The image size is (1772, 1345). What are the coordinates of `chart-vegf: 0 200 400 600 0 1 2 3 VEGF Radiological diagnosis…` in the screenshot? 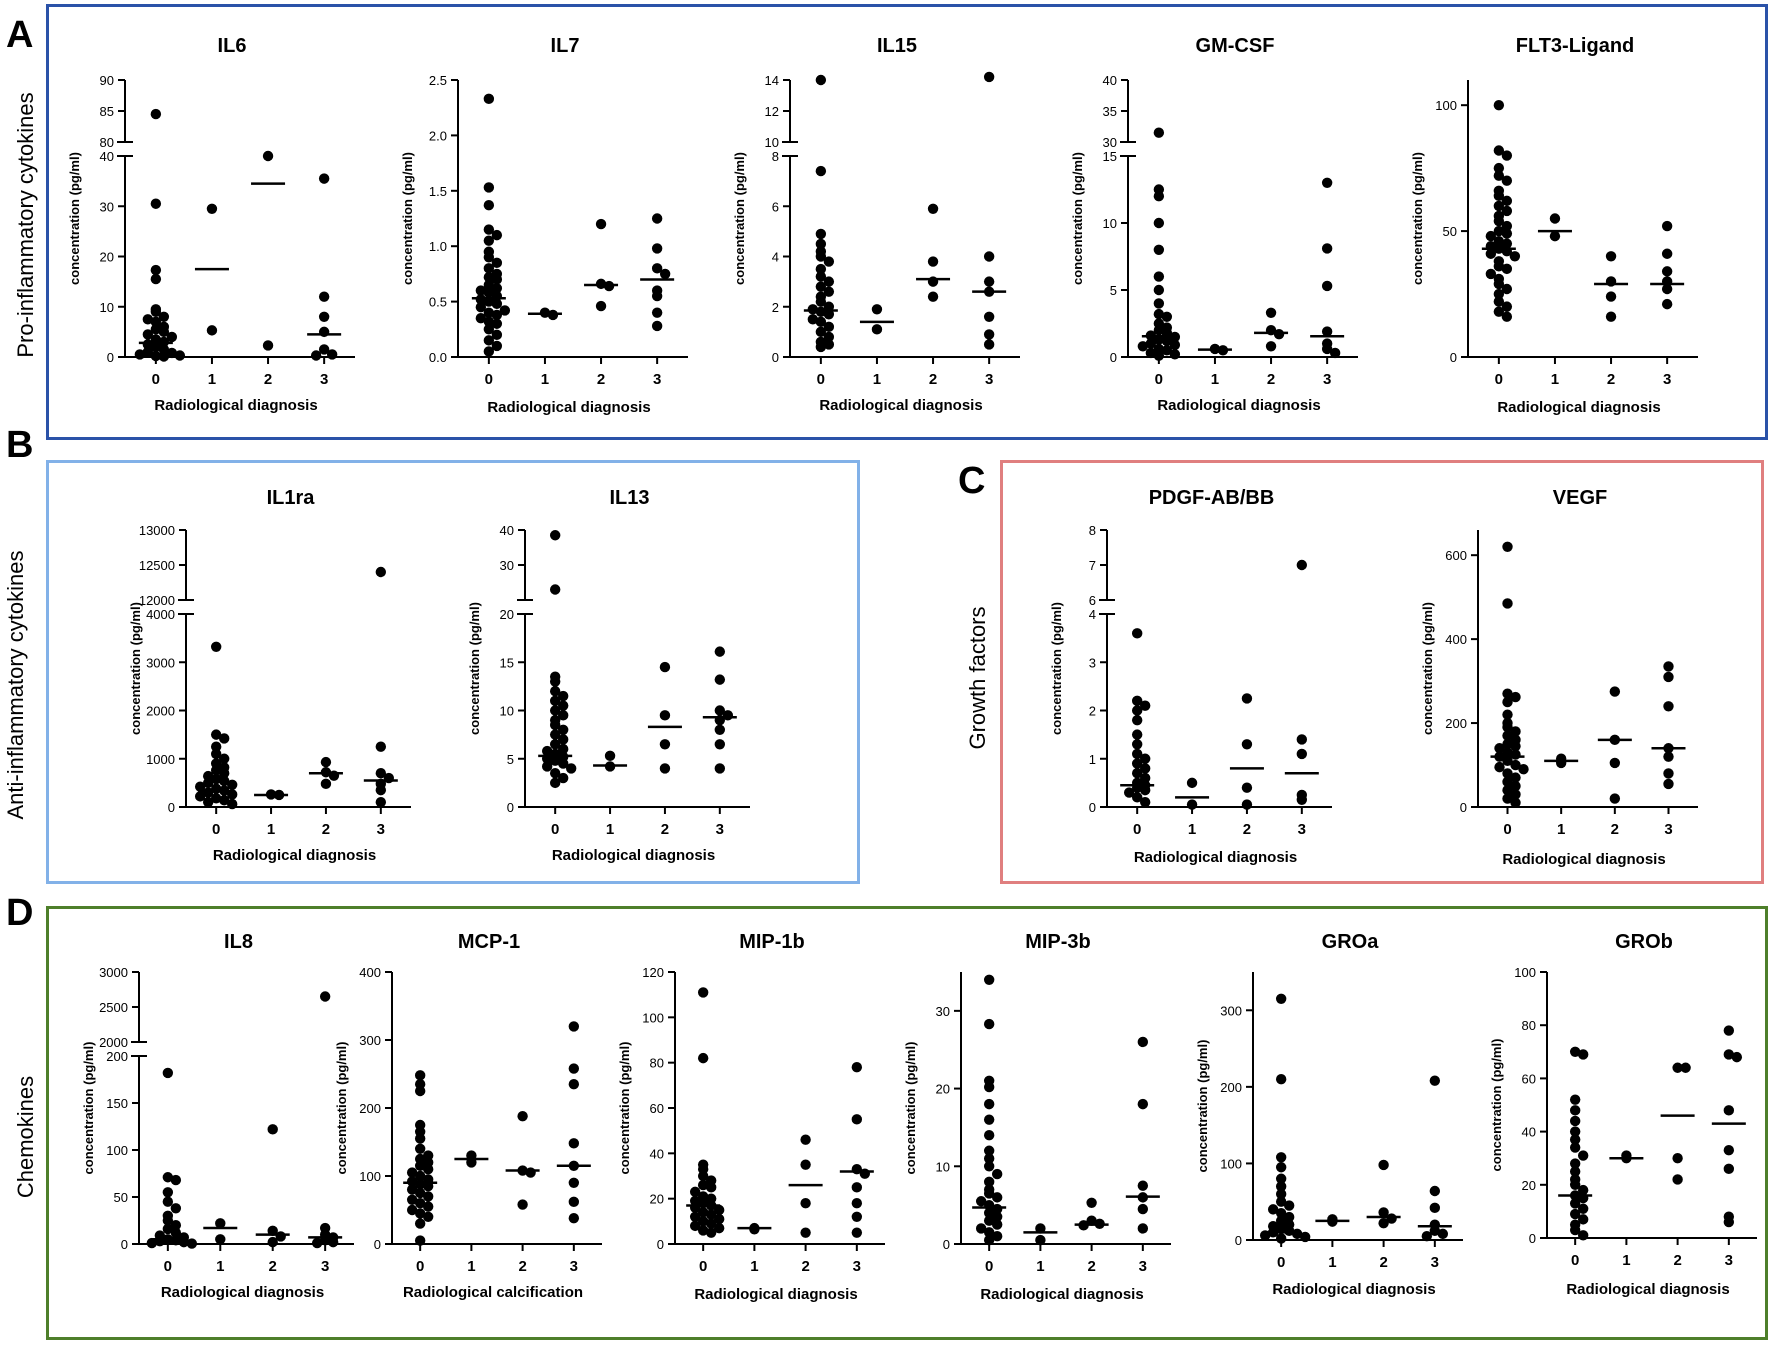 It's located at (1559, 677).